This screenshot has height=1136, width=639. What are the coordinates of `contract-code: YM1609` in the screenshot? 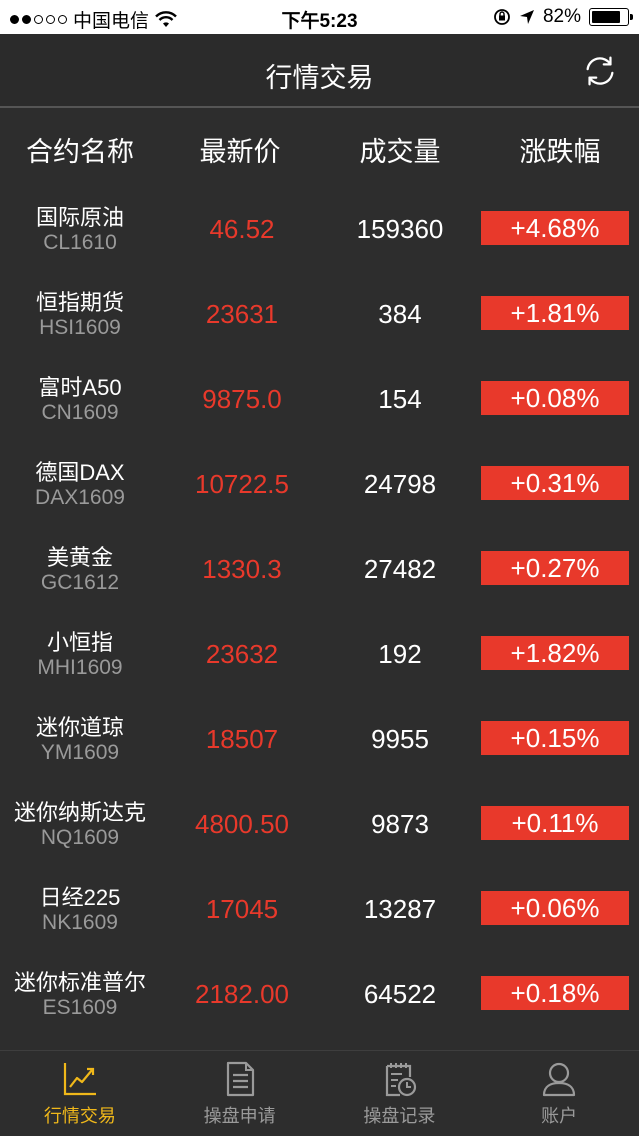 It's located at (80, 752).